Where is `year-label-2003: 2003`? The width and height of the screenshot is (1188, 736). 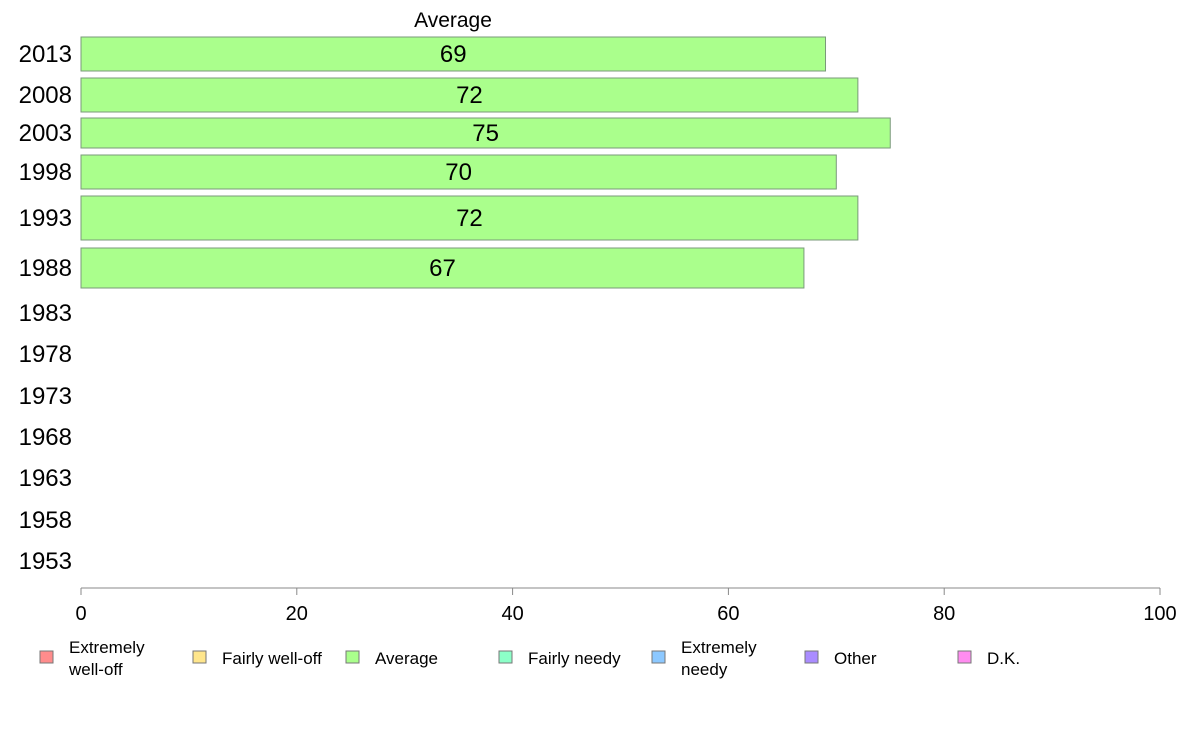 year-label-2003: 2003 is located at coordinates (45, 133).